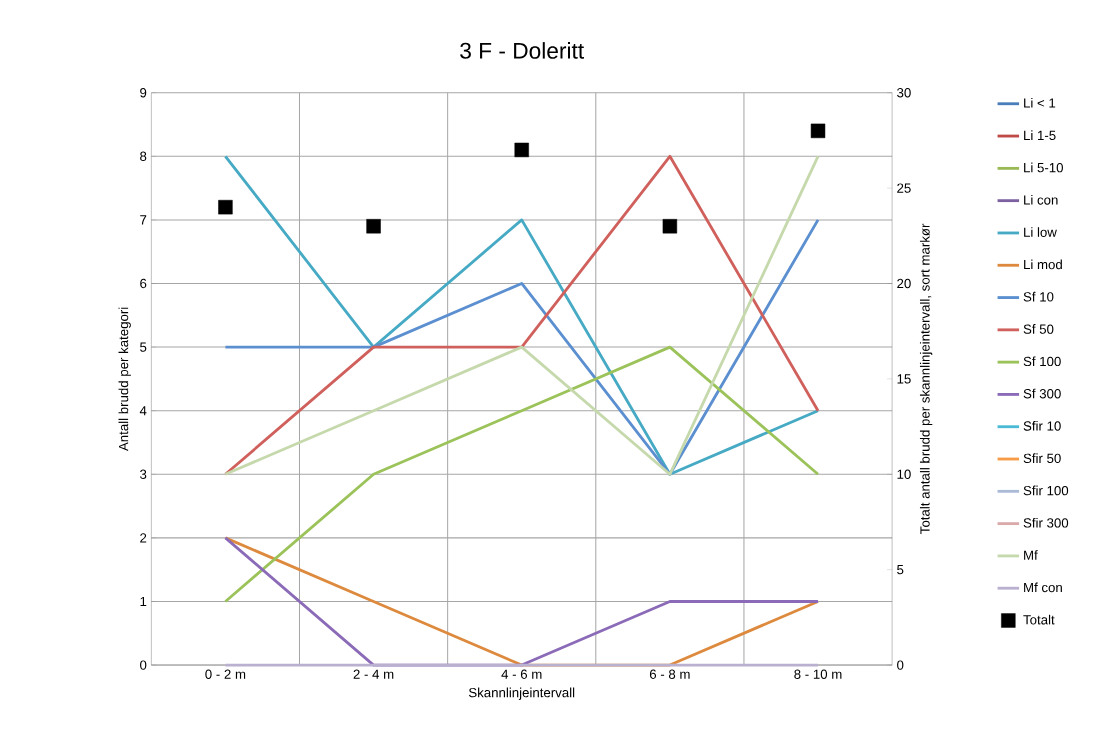 This screenshot has height=746, width=1104. Describe the element at coordinates (1043, 167) in the screenshot. I see `legend-label: Li 5-10` at that location.